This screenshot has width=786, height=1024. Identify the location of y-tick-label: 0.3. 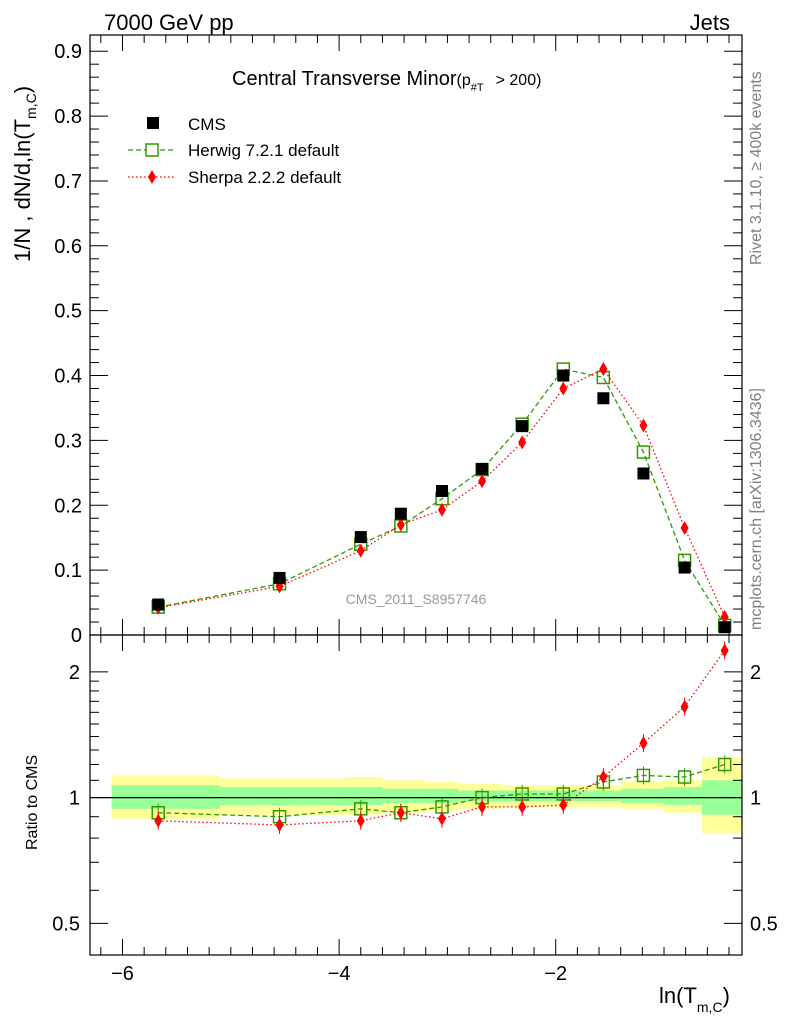
(68, 441).